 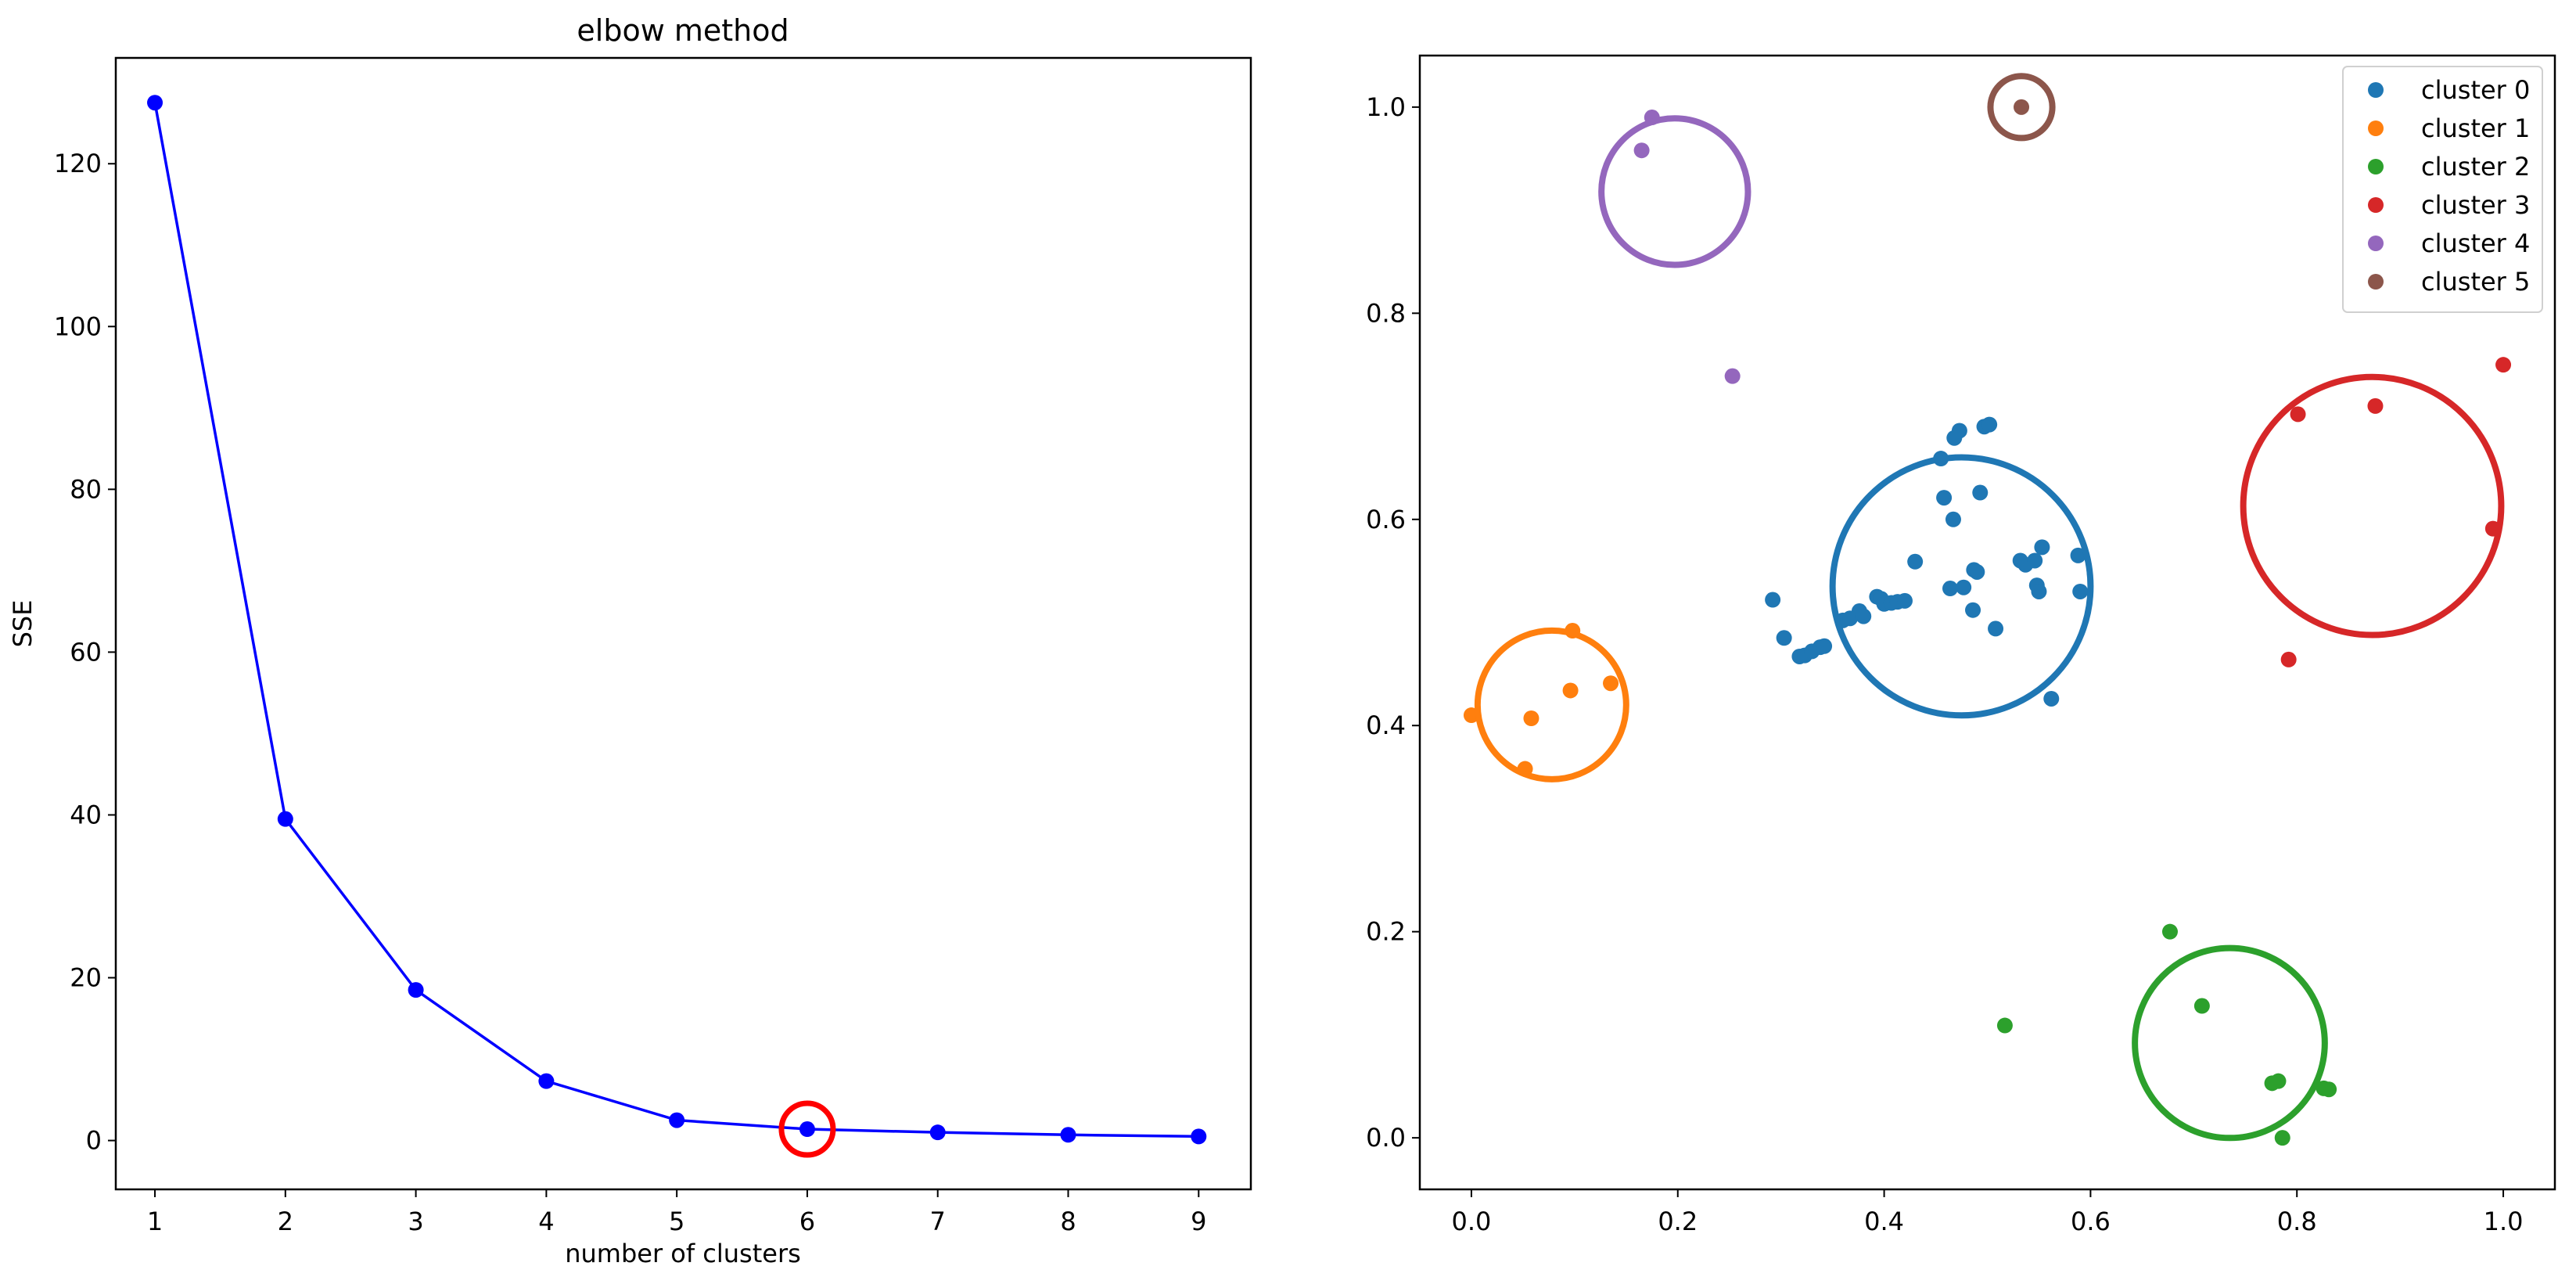 What do you see at coordinates (23, 624) in the screenshot?
I see `elbow-y-axis-label: SSE` at bounding box center [23, 624].